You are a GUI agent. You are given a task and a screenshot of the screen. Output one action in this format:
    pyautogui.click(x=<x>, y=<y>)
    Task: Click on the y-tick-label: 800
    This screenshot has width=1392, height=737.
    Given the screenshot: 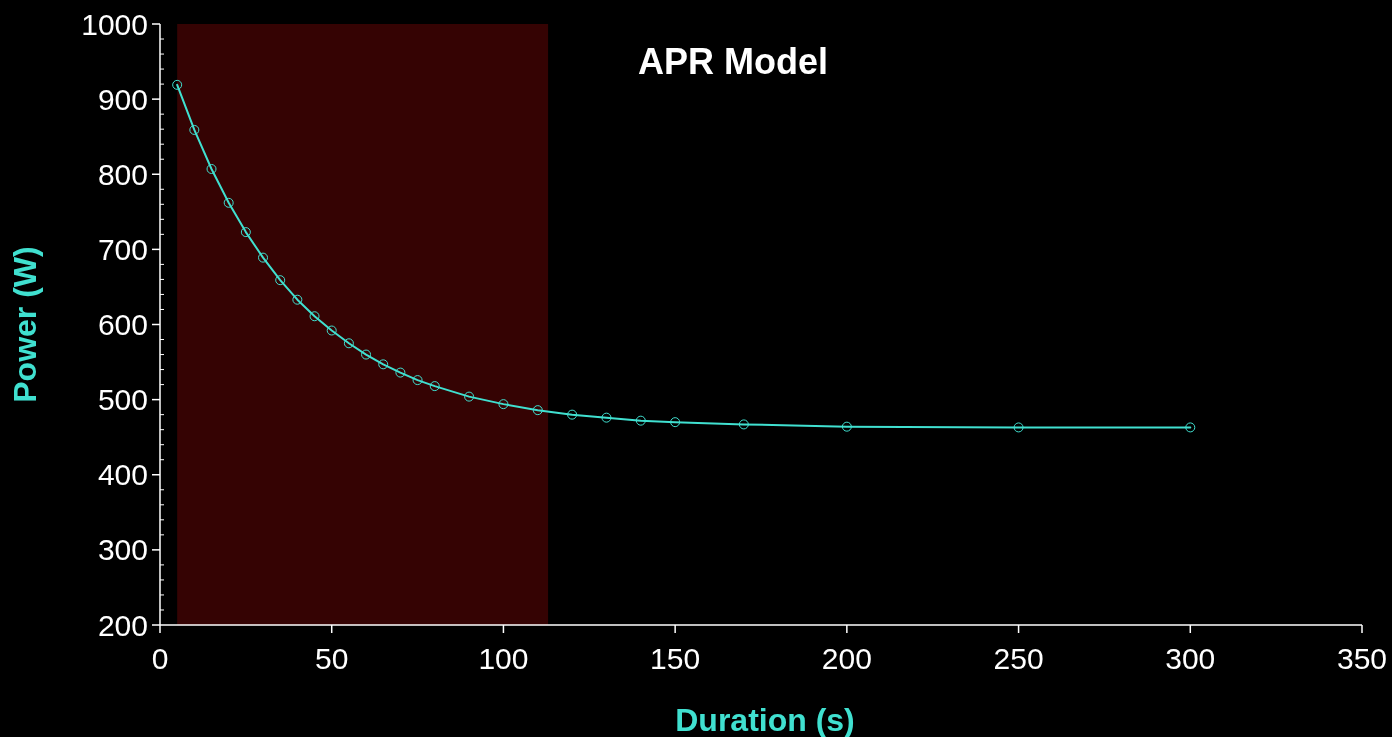 What is the action you would take?
    pyautogui.click(x=122, y=174)
    